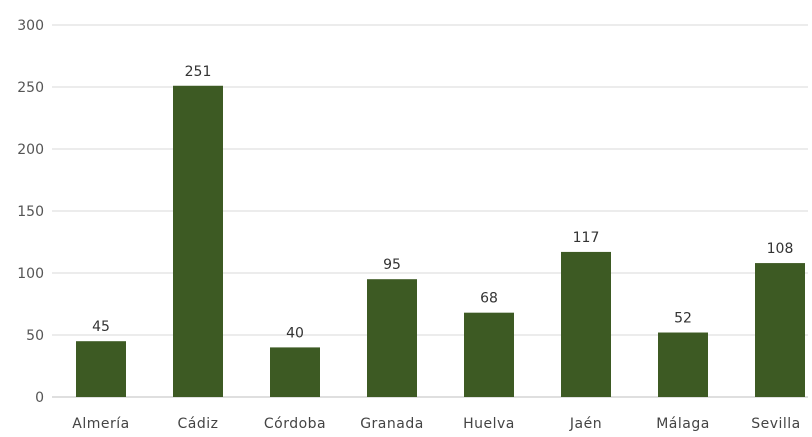 The height and width of the screenshot is (437, 812). Describe the element at coordinates (585, 424) in the screenshot. I see `x-tick-label: Jaén` at that location.